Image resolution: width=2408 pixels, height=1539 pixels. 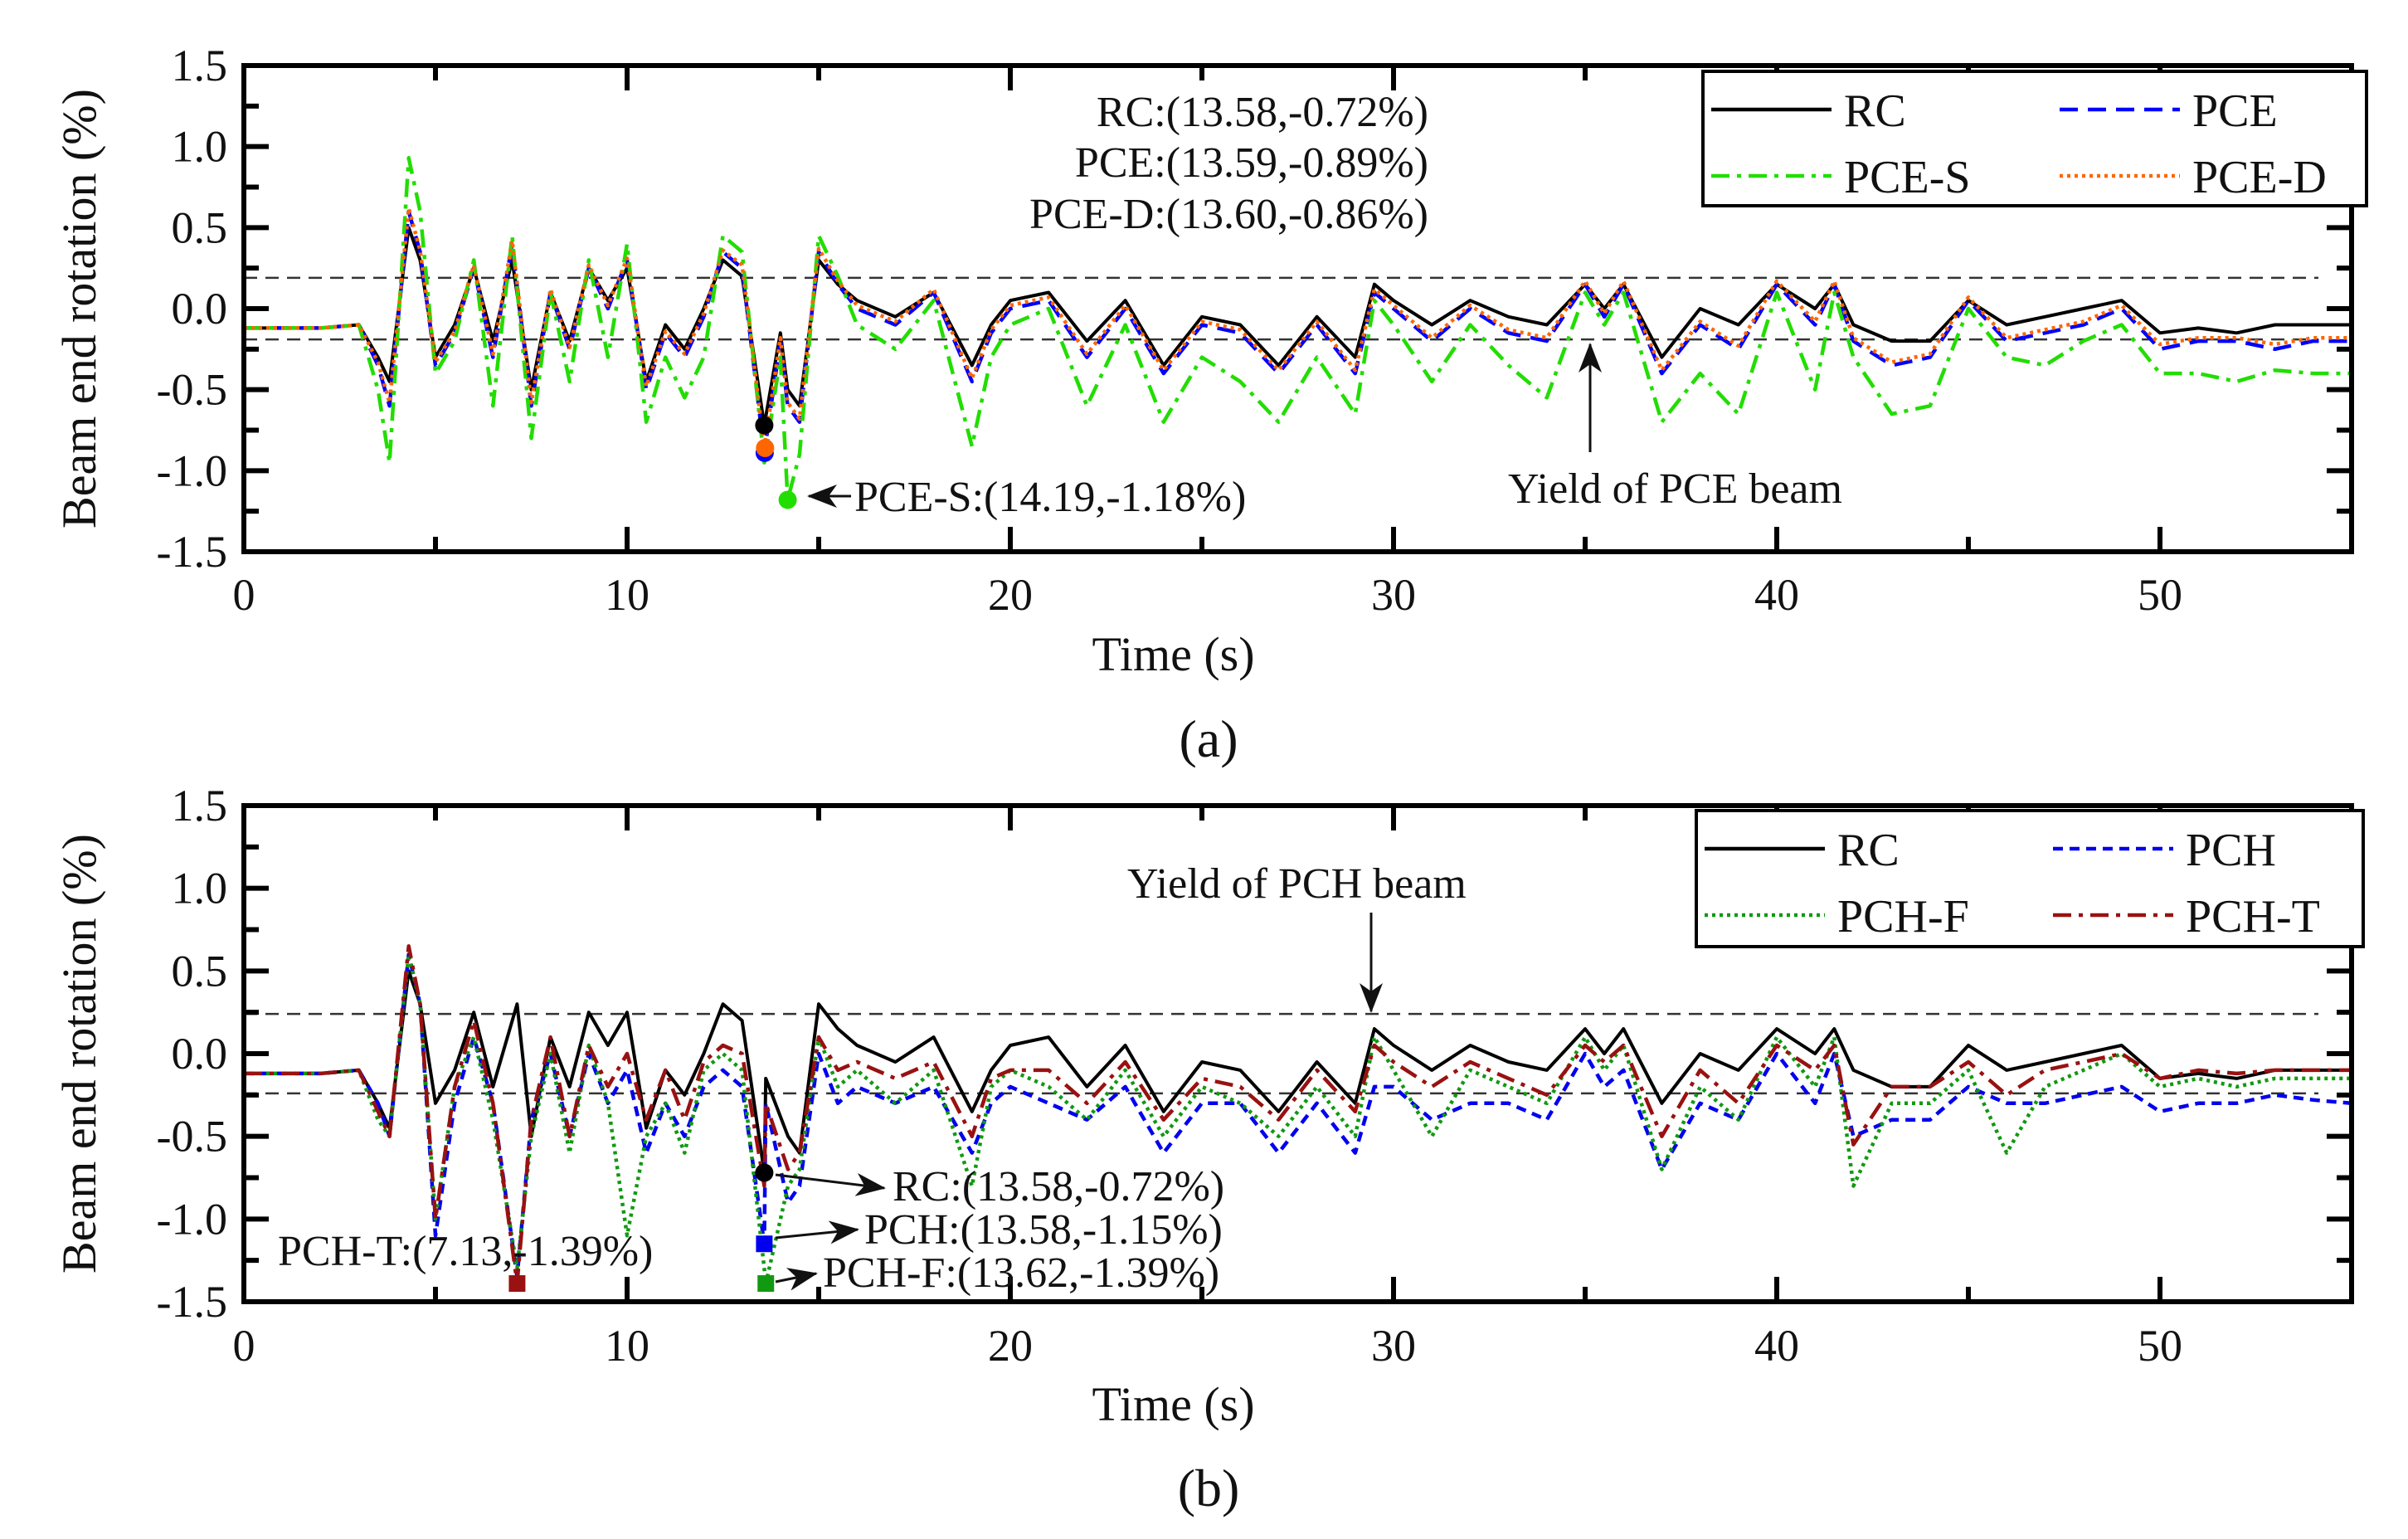 I want to click on annotation-yield: Yield of PCH beam, so click(x=1297, y=884).